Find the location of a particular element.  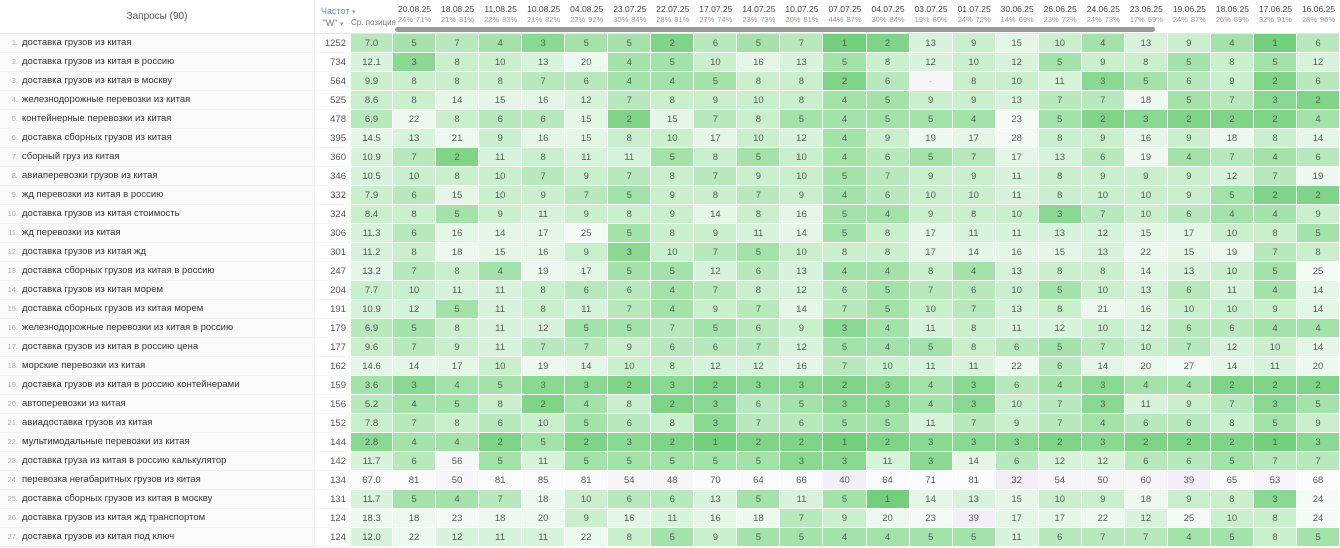

top3-percent: 19% is located at coordinates (922, 19).